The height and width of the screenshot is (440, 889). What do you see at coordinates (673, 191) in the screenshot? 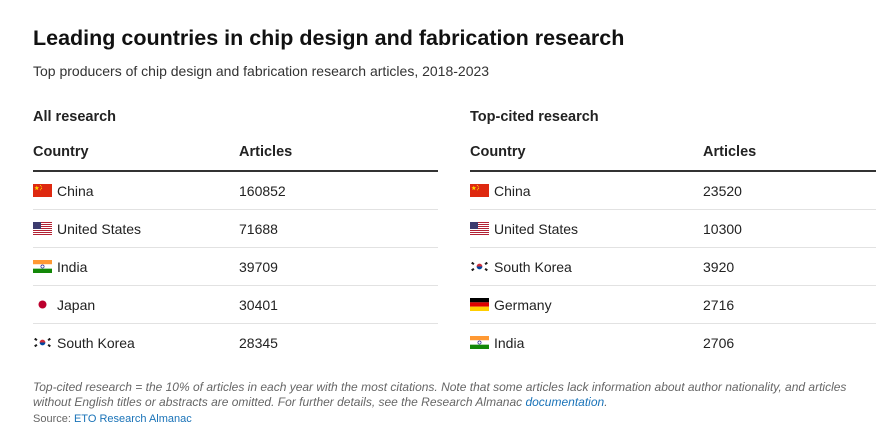
I see `table-row: China 23520` at bounding box center [673, 191].